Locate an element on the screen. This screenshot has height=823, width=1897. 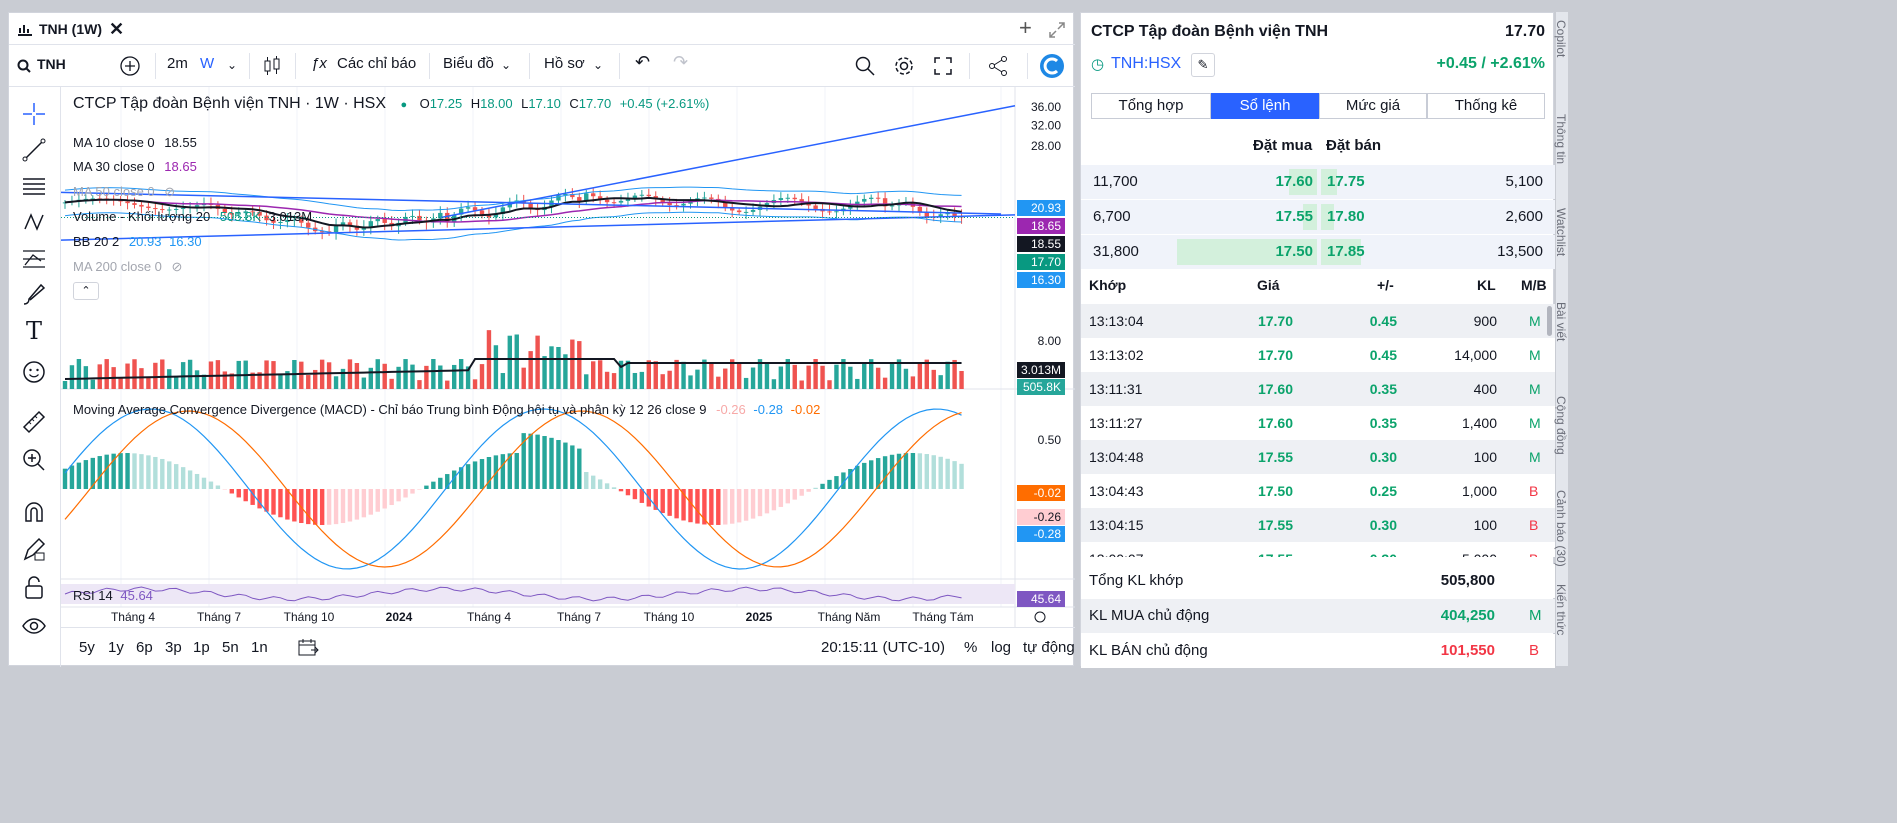
time-axis-label: Tháng 7 is located at coordinates (579, 617).